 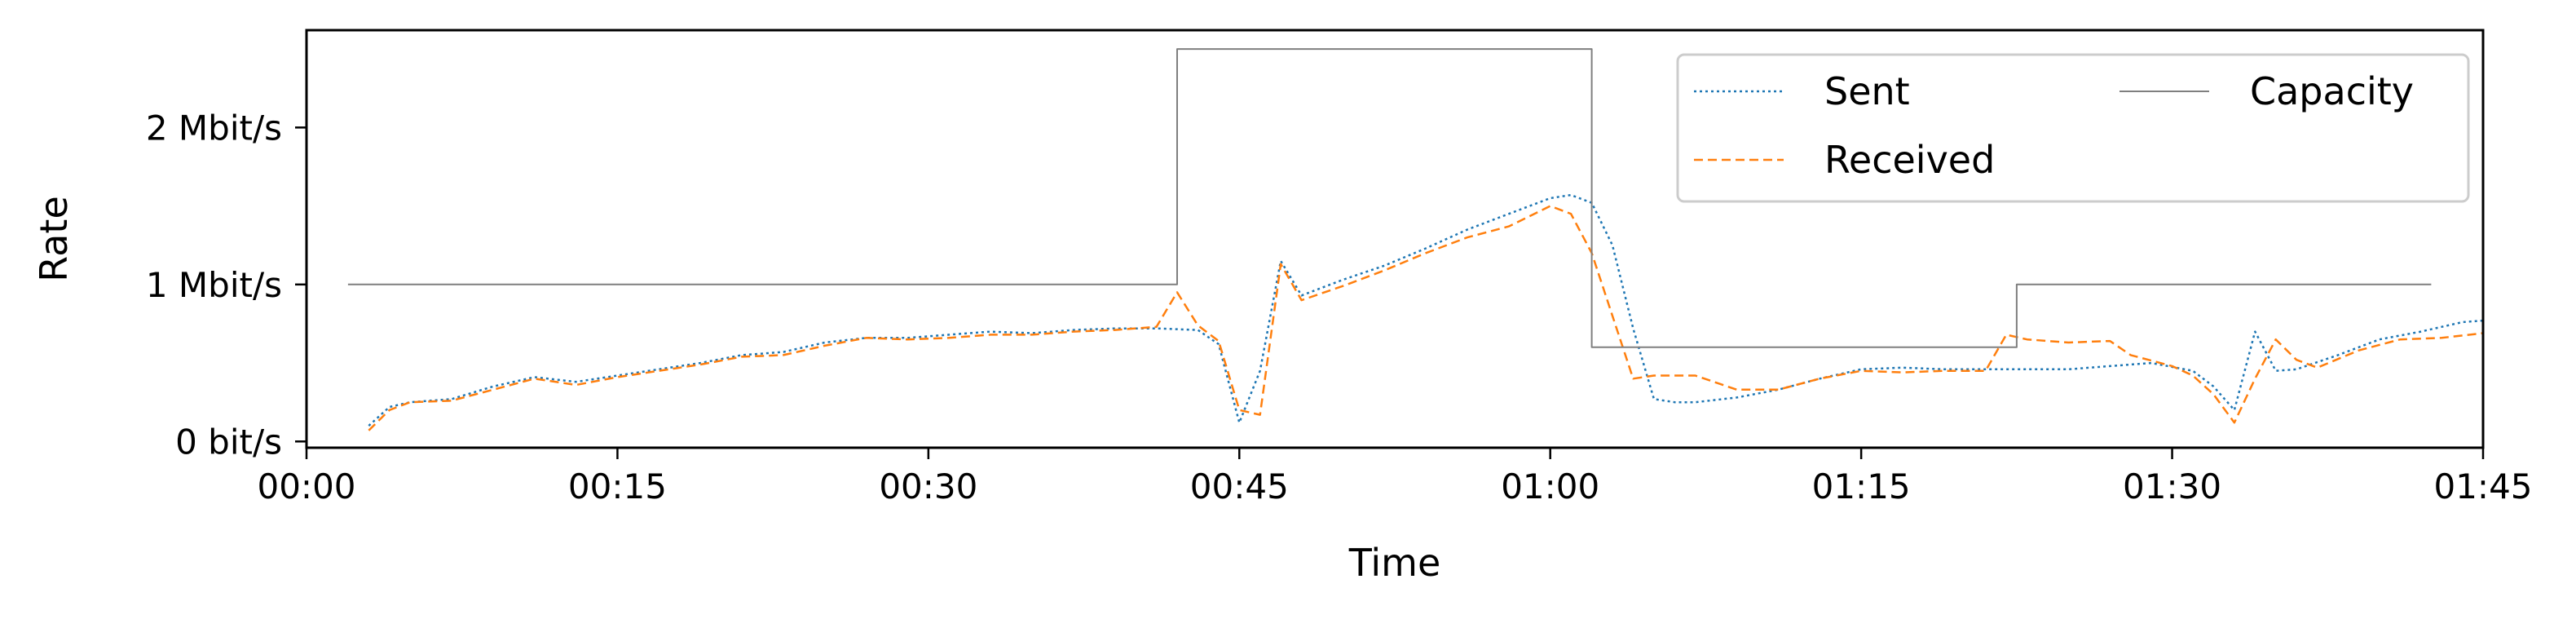 I want to click on legend: Sent Received Capacity, so click(x=2073, y=128).